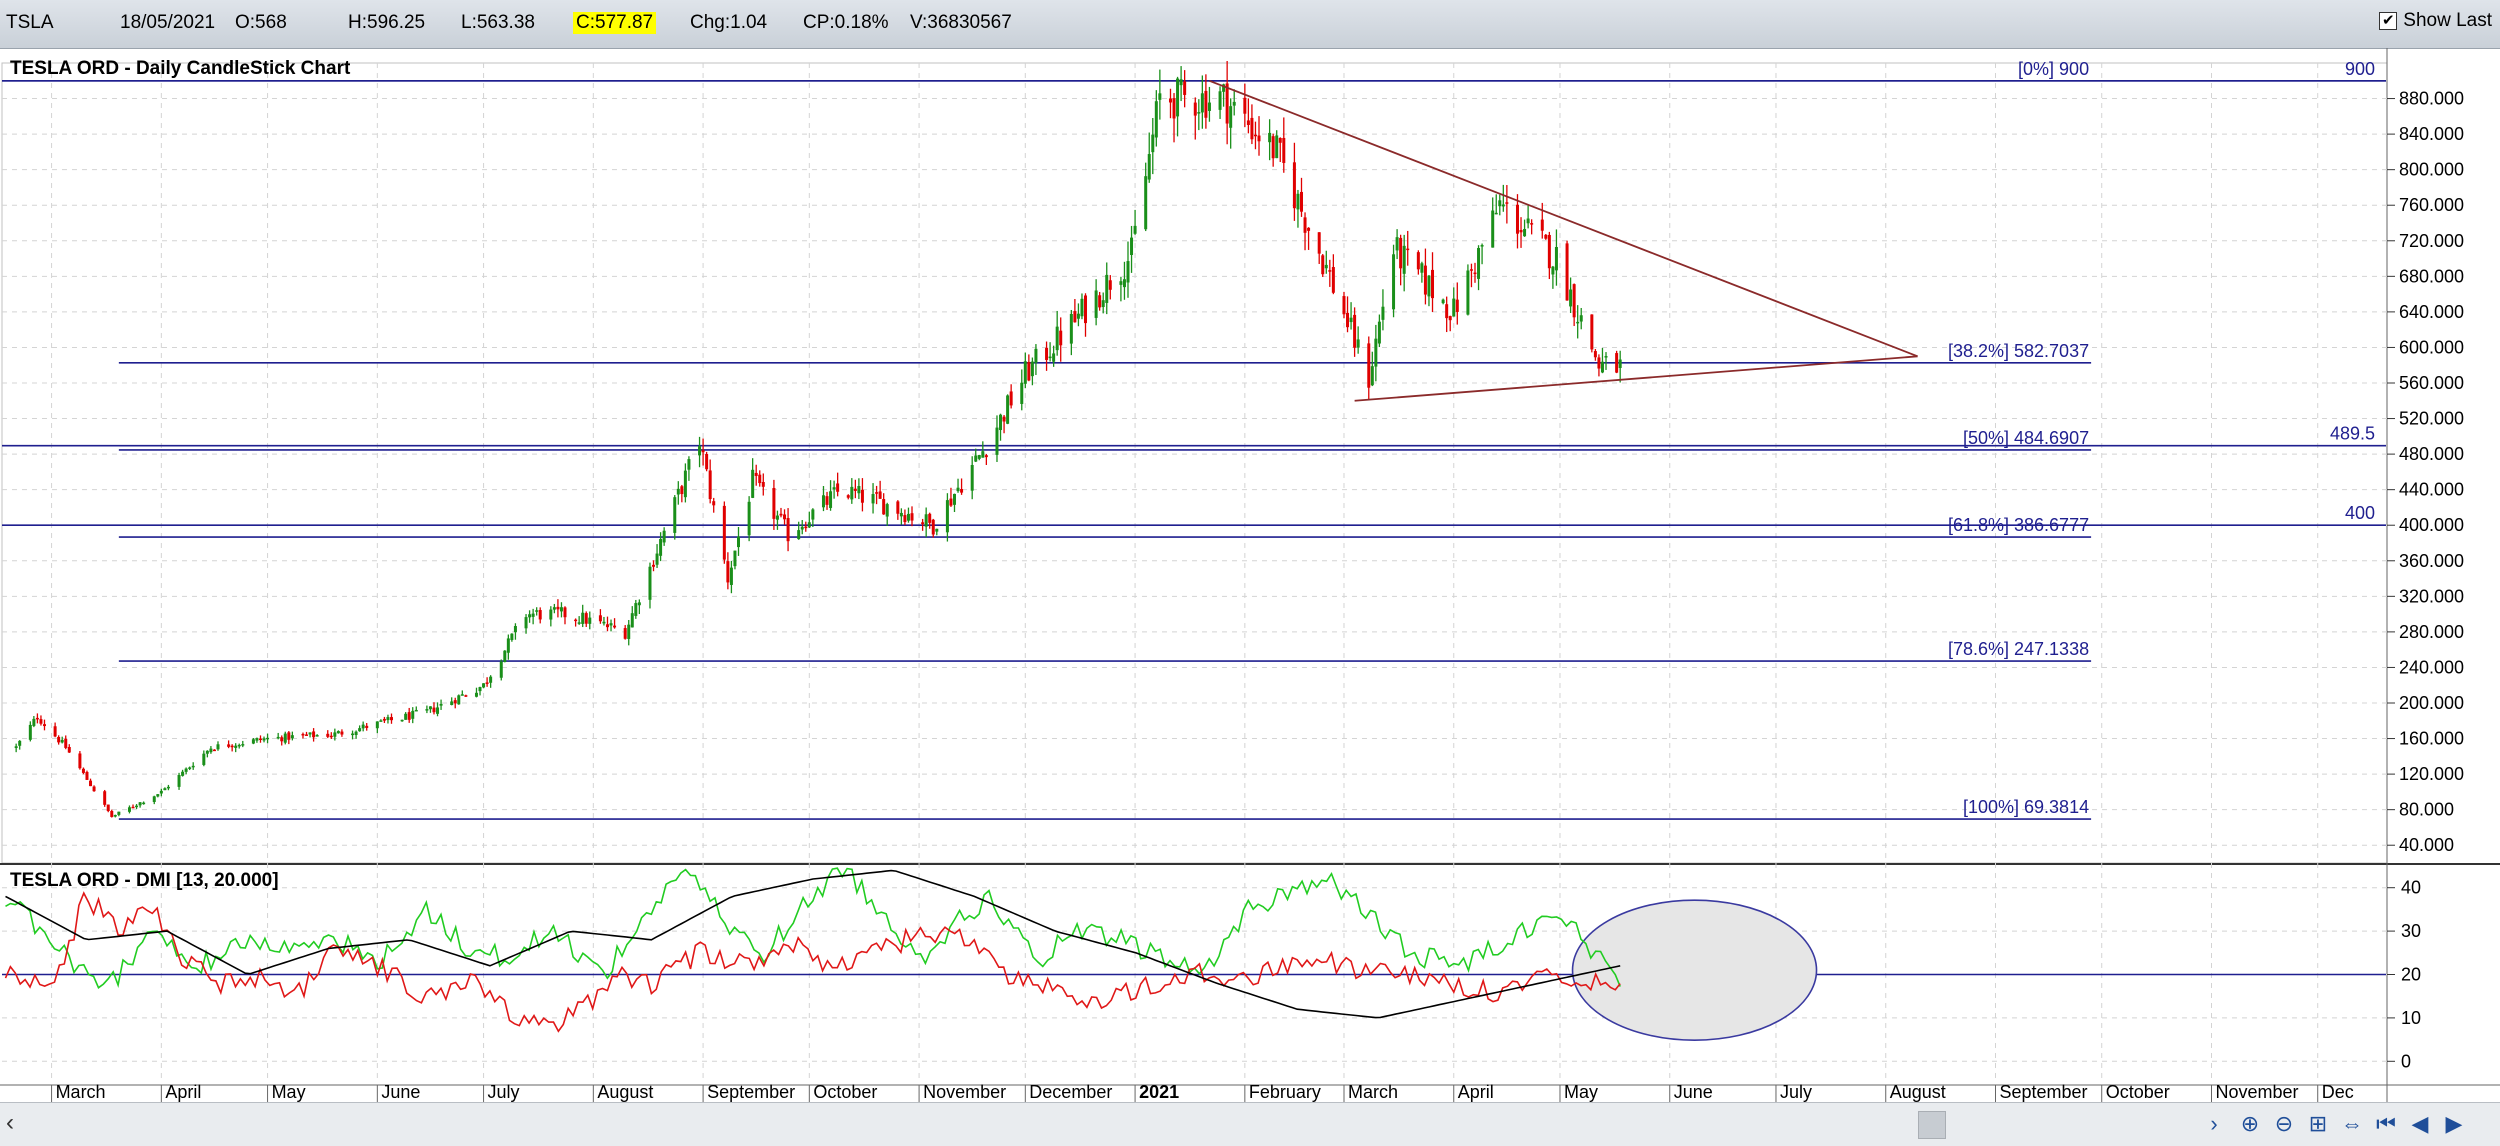 The width and height of the screenshot is (2500, 1146). I want to click on adx-line, so click(813, 944).